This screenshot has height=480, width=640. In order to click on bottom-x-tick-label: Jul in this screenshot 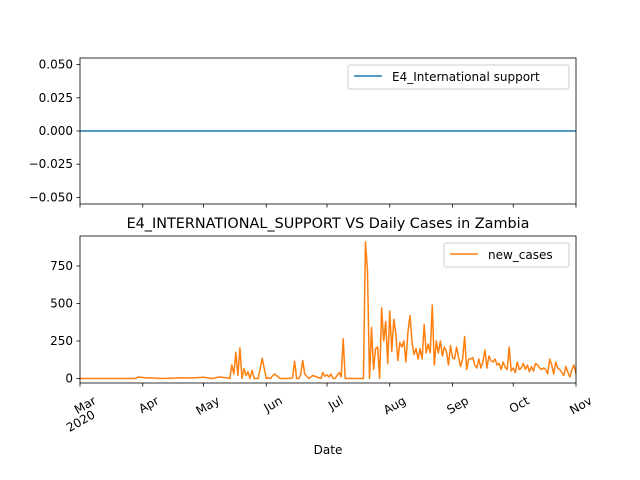, I will do `click(335, 403)`.